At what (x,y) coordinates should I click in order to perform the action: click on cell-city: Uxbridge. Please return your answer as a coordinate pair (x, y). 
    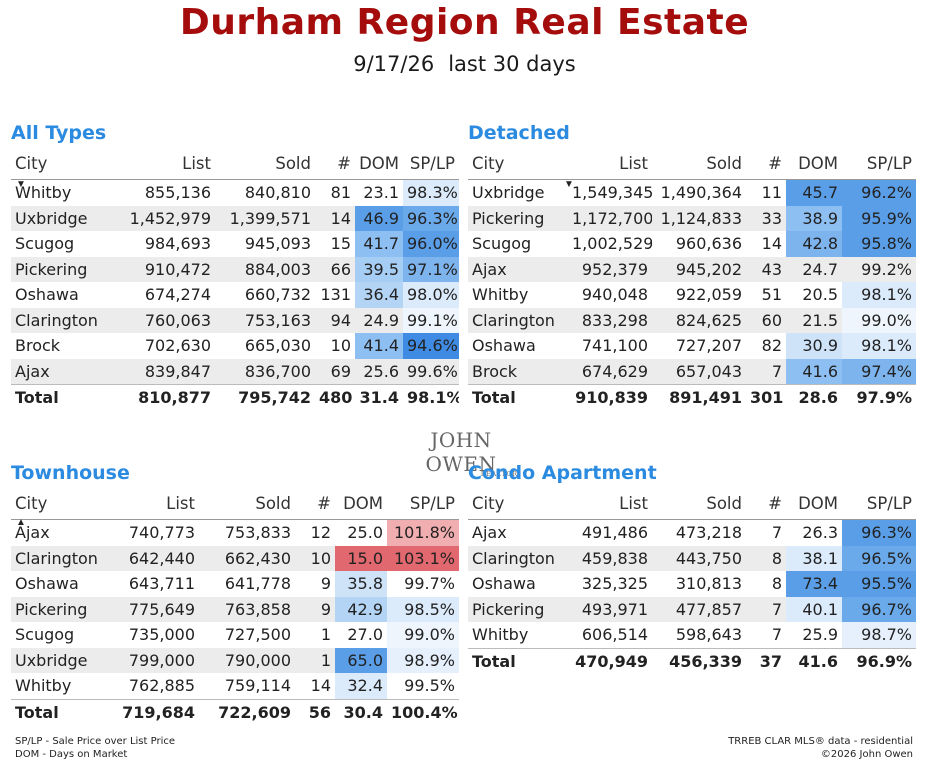
    Looking at the image, I should click on (61, 660).